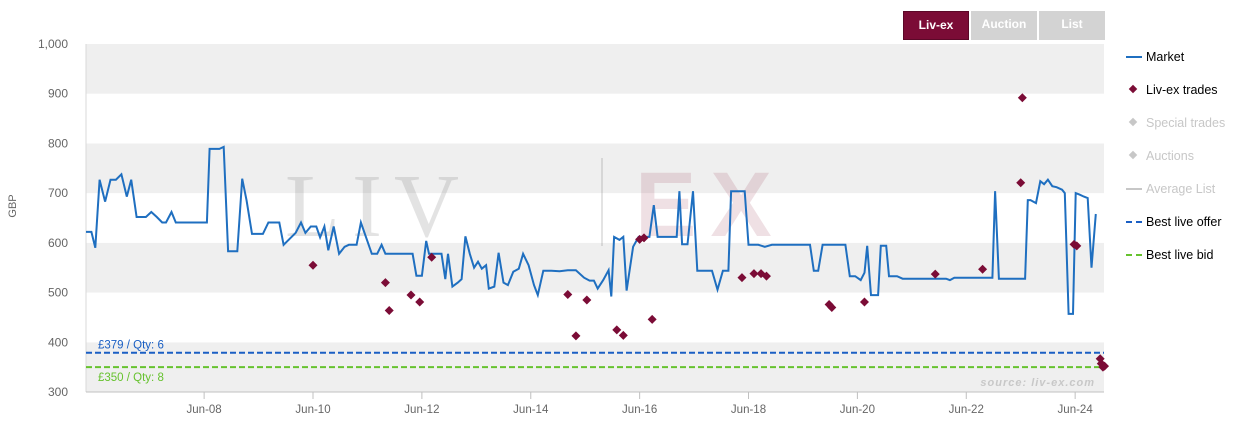  I want to click on legend-label: Auctions, so click(1170, 155).